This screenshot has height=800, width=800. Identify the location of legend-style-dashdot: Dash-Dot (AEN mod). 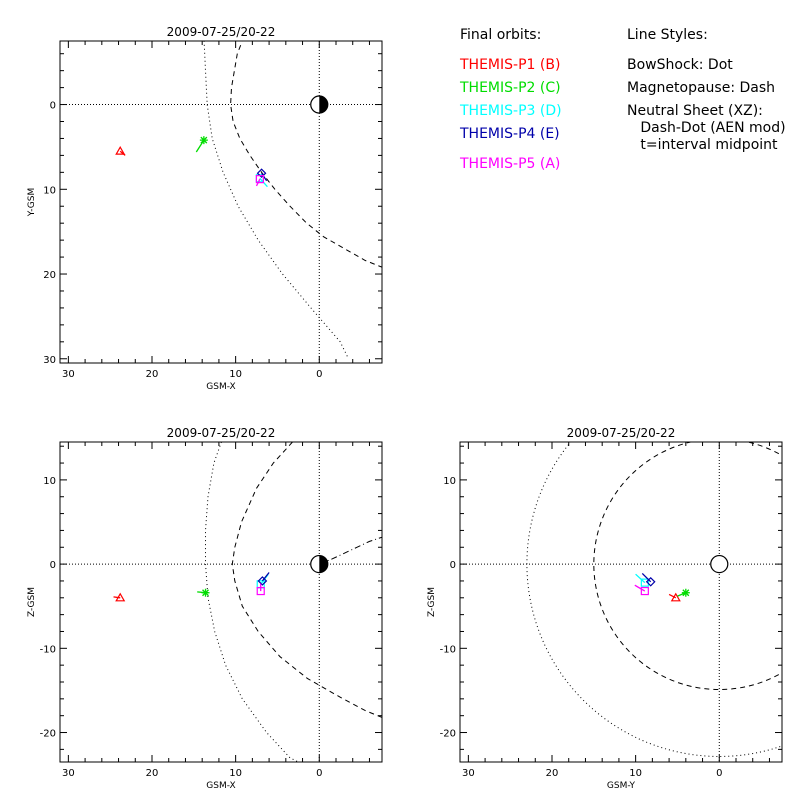
(706, 128).